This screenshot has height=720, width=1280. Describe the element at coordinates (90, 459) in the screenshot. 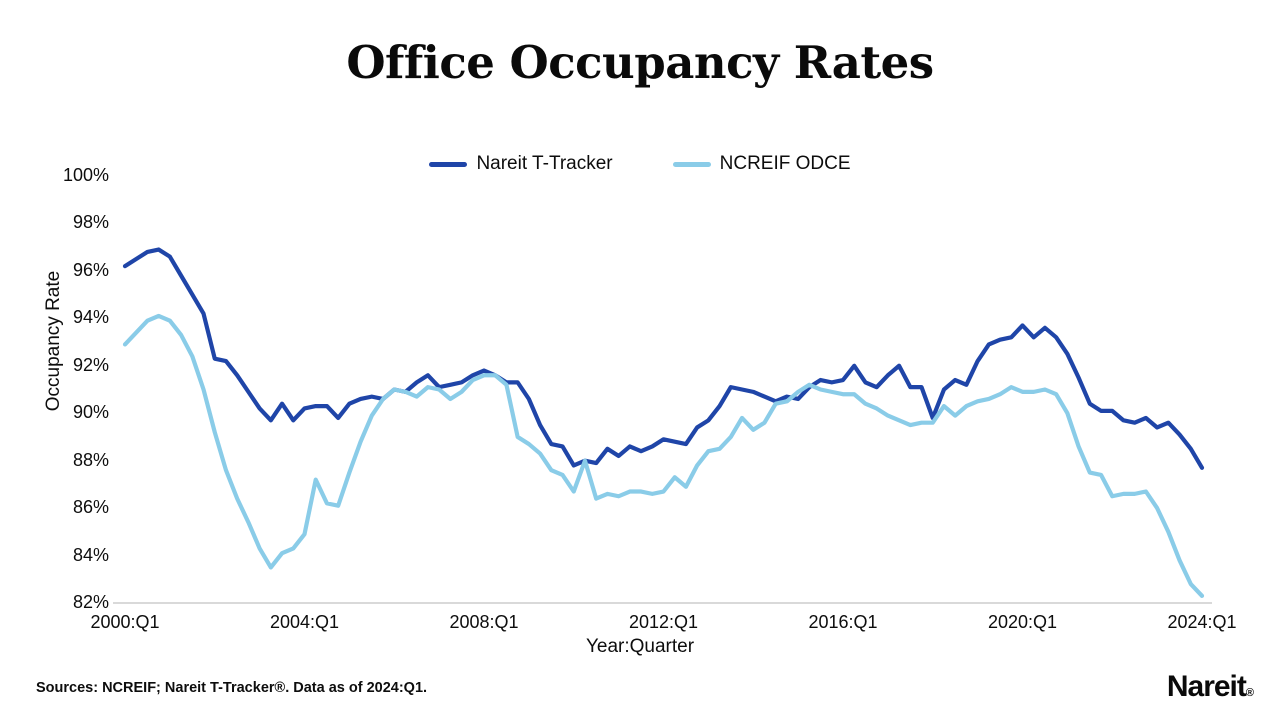

I see `y-tick-label: 88%` at that location.